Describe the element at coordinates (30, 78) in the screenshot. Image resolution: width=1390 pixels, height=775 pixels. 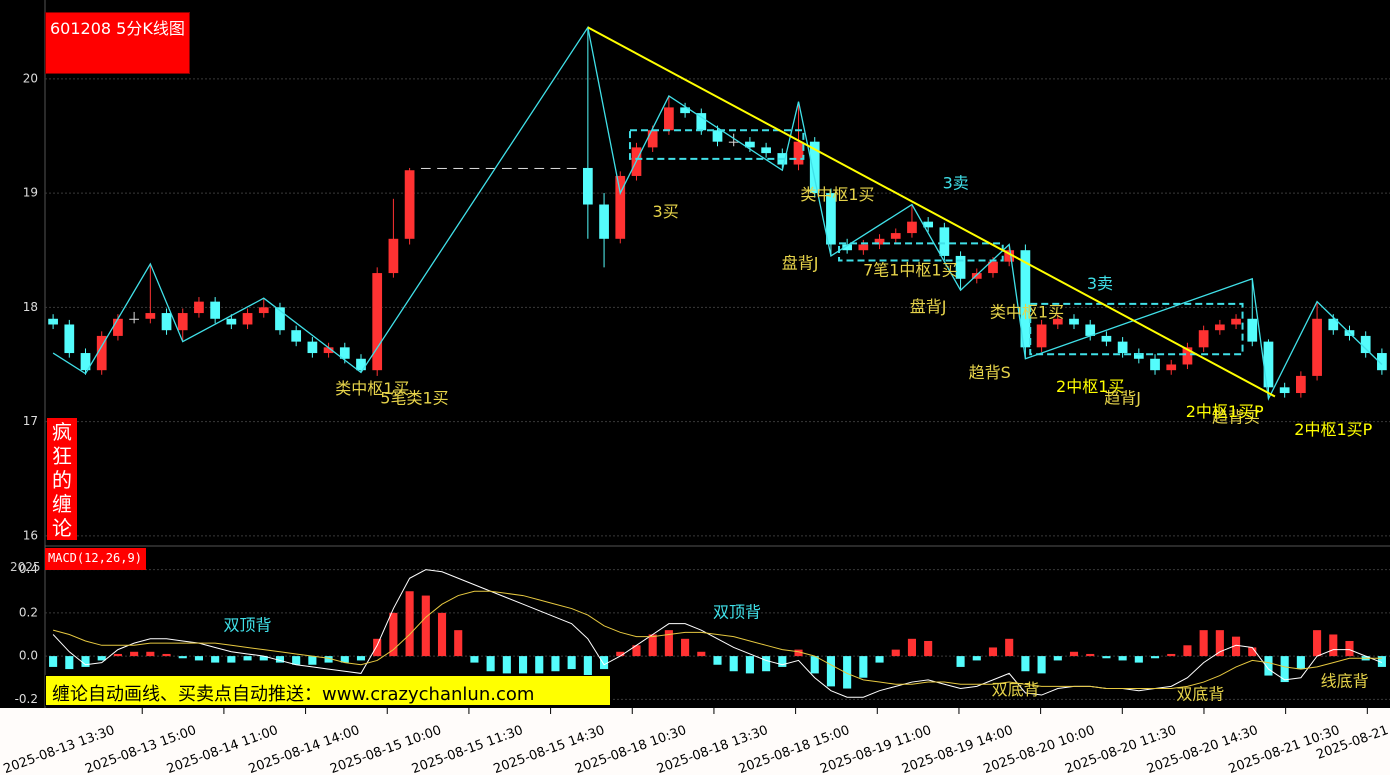
I see `y-tick-label: 20` at that location.